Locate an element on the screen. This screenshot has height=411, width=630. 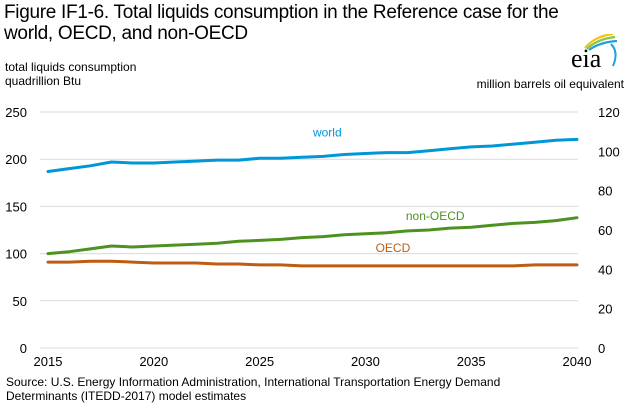
y-tick-label: 50 is located at coordinates (20, 301).